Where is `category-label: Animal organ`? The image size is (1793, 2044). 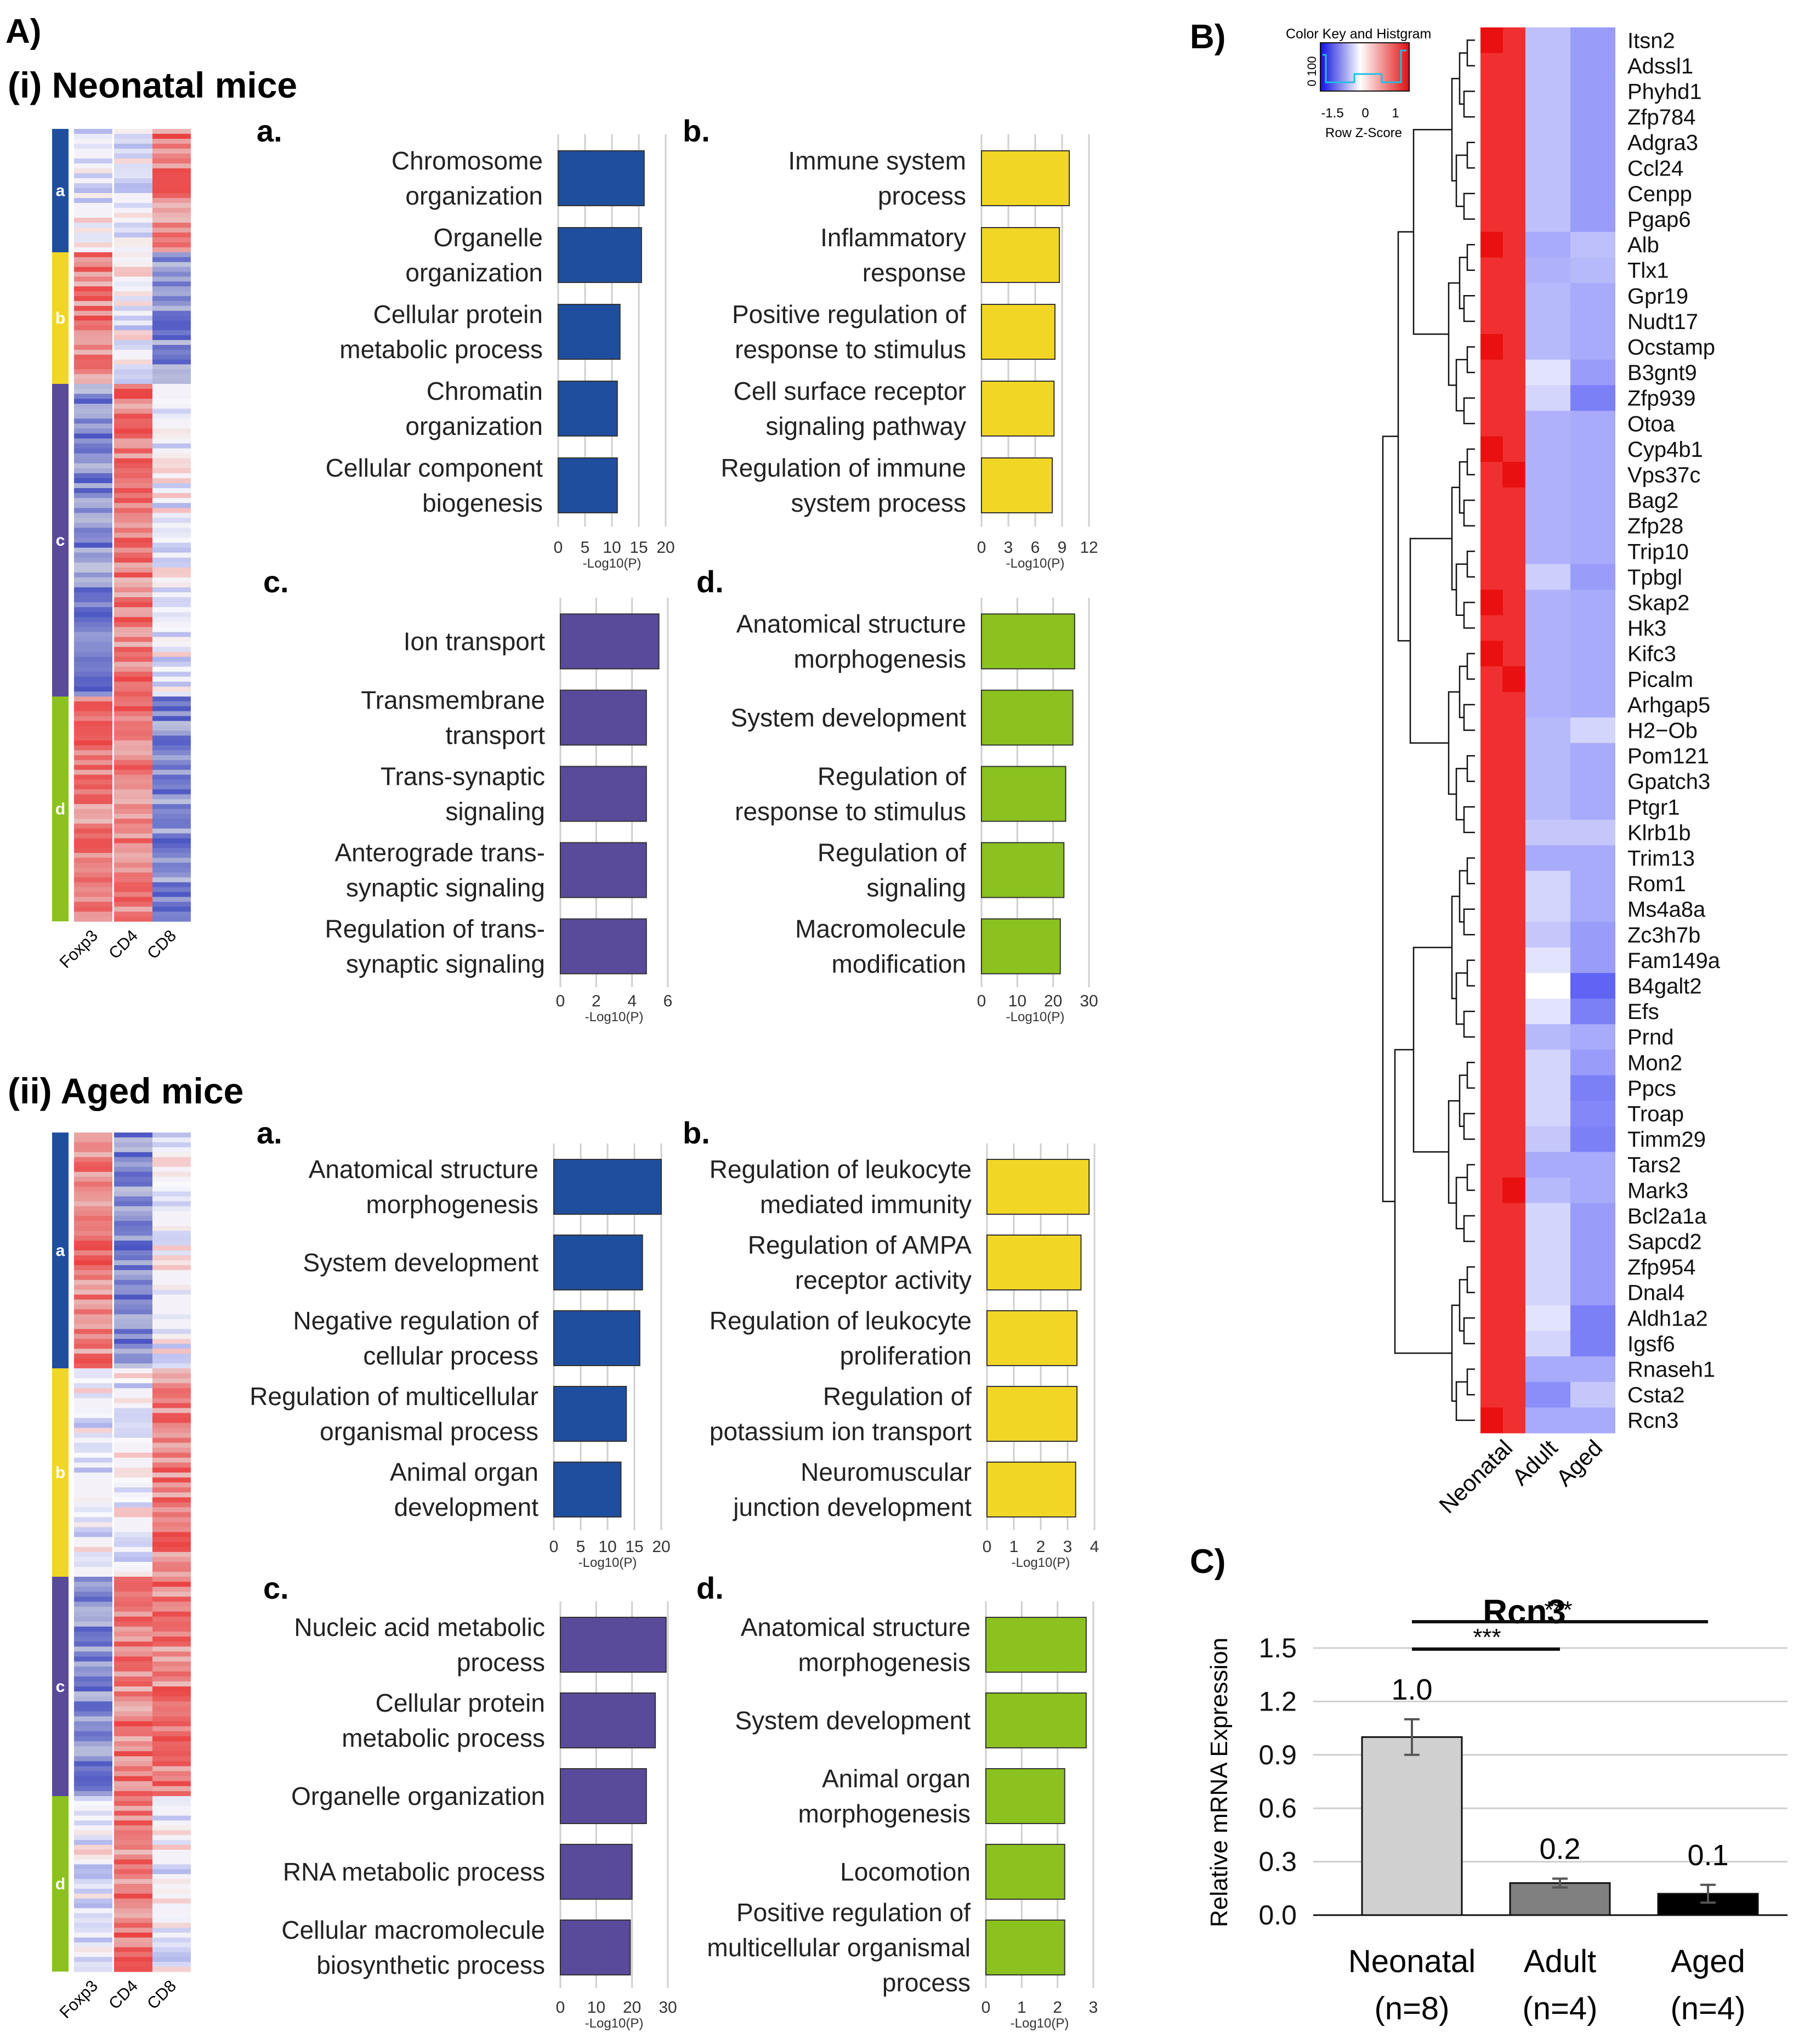
category-label: Animal organ is located at coordinates (464, 1472).